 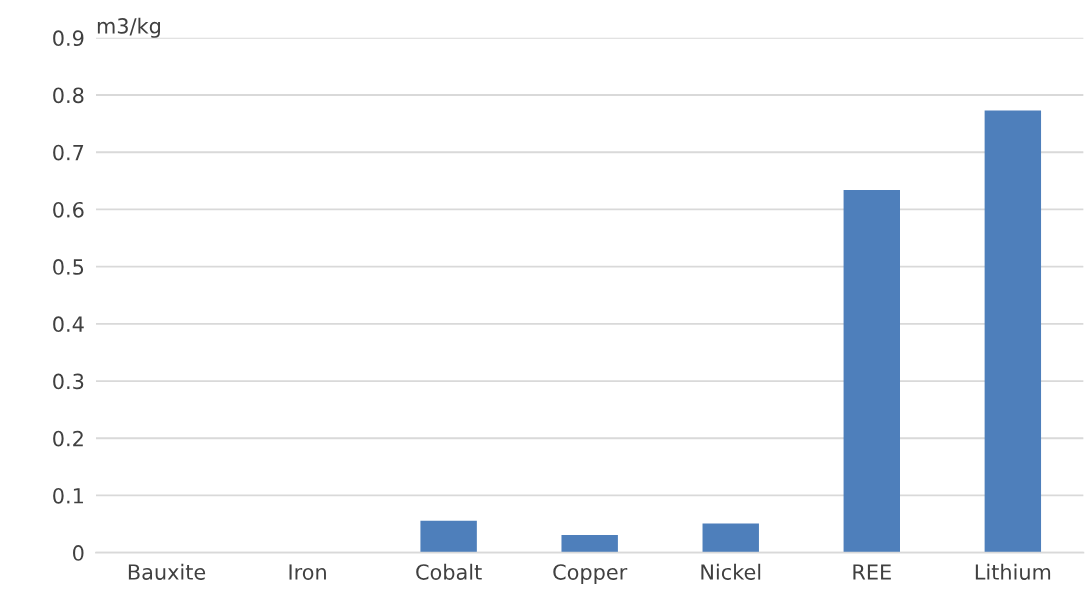 What do you see at coordinates (731, 571) in the screenshot?
I see `x-tick-label: Nickel` at bounding box center [731, 571].